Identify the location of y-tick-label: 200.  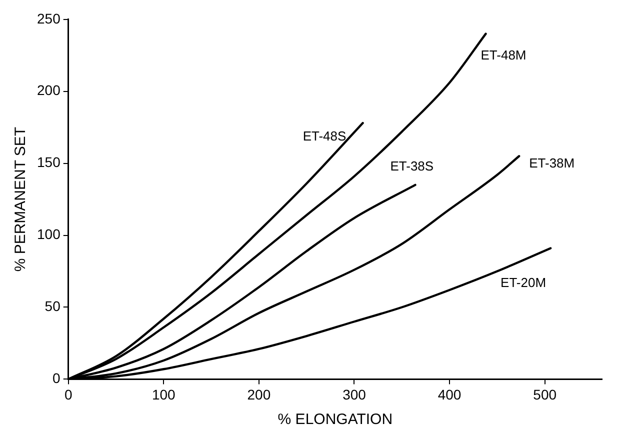
(49, 90).